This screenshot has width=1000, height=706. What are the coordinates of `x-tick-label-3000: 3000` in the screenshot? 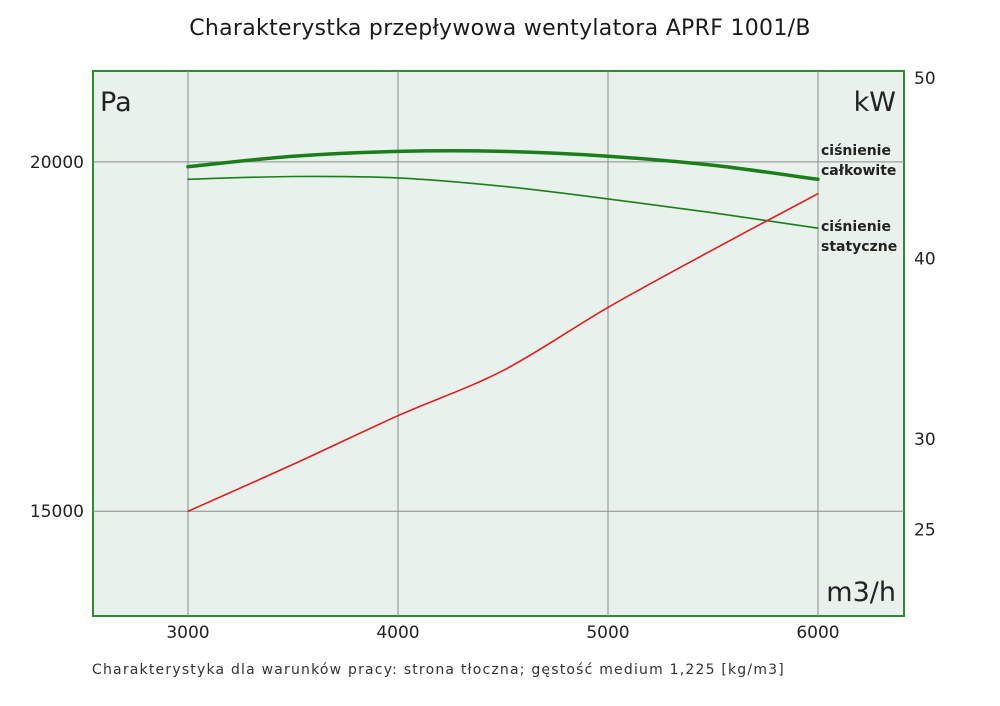 It's located at (187, 633).